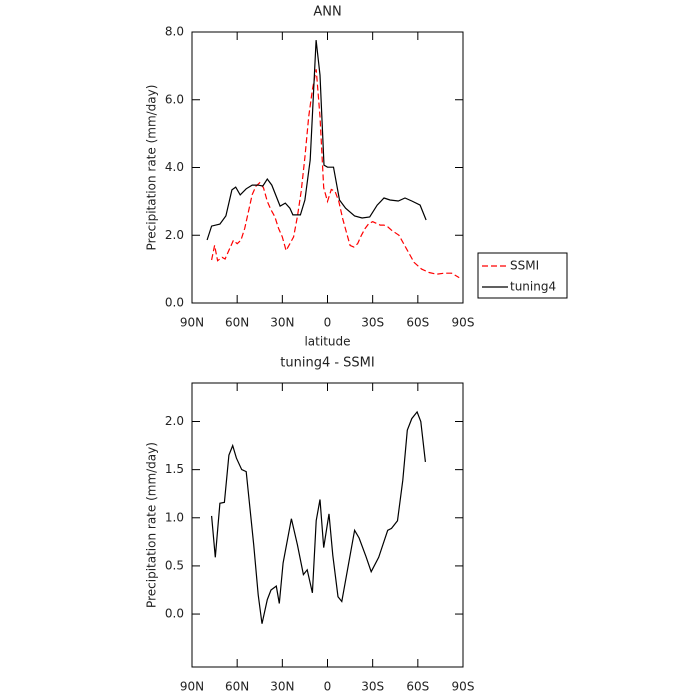  What do you see at coordinates (174, 167) in the screenshot?
I see `y-tick-label: 4.0` at bounding box center [174, 167].